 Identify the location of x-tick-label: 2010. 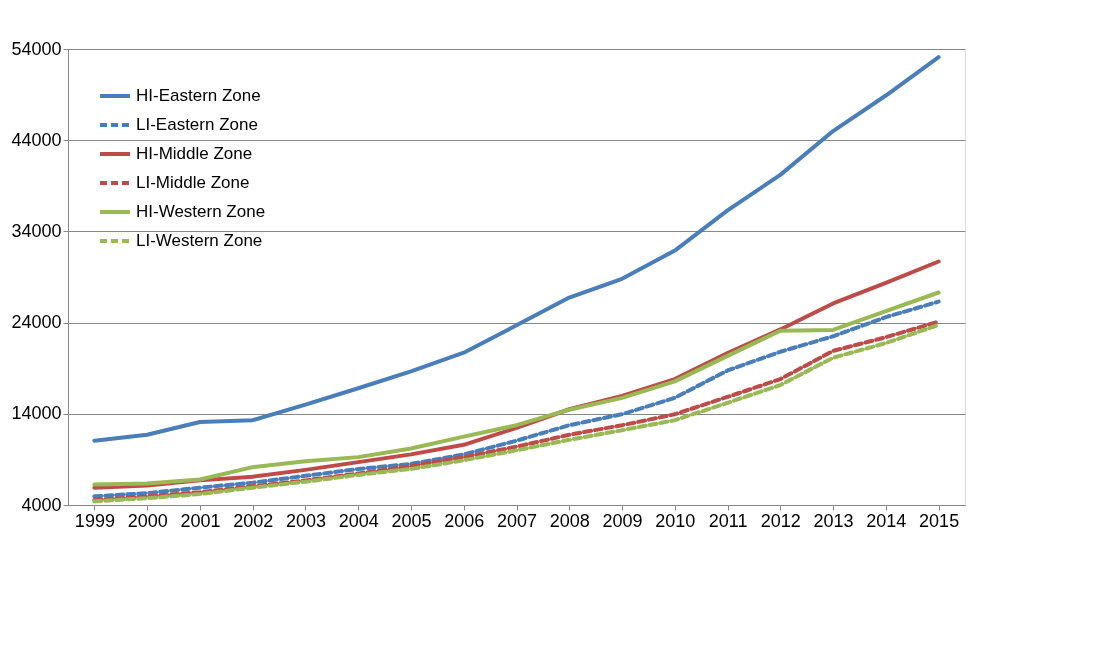
(675, 520).